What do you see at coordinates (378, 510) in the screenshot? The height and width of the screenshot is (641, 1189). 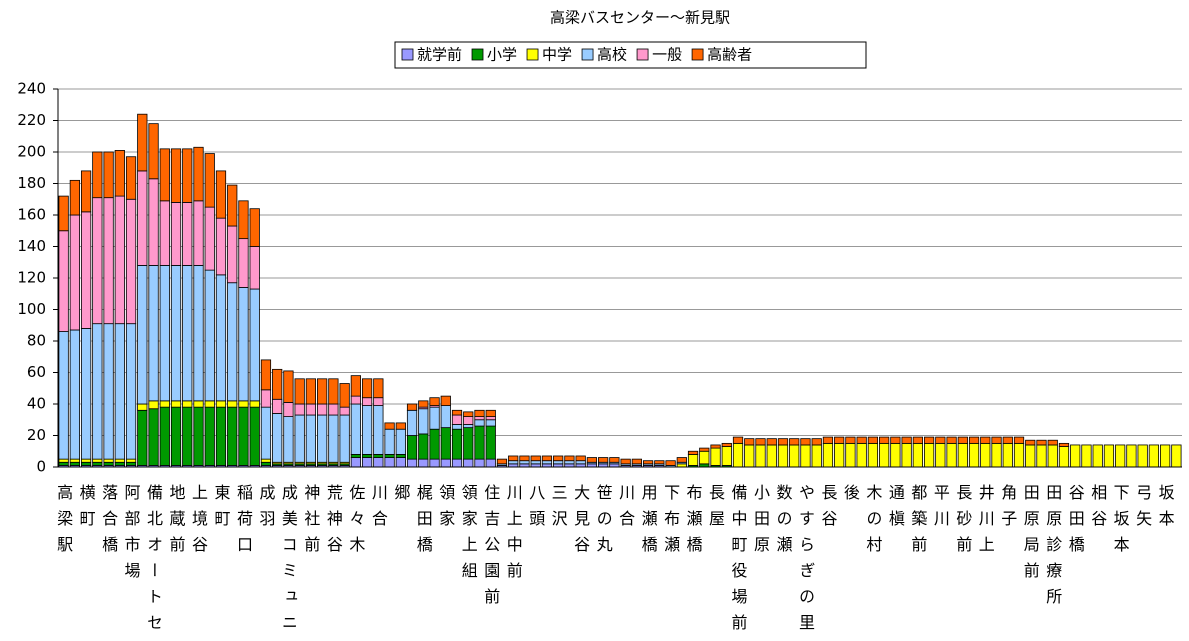 I see `x-tick-label: 川合` at bounding box center [378, 510].